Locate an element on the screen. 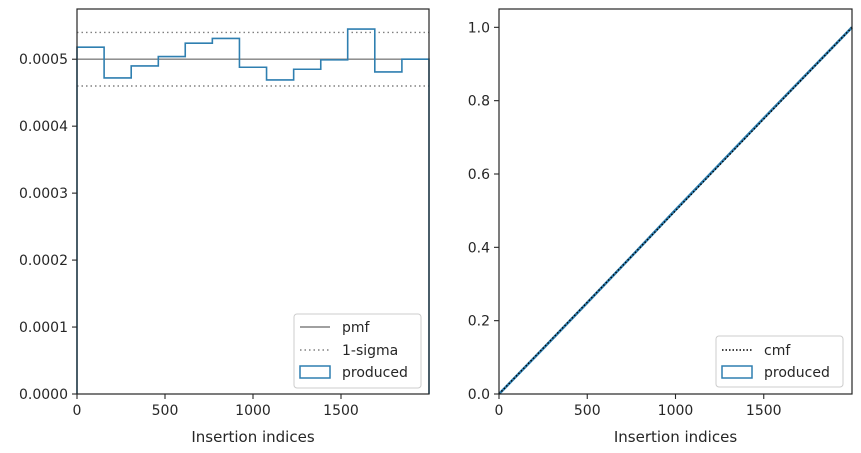 The height and width of the screenshot is (453, 861). y-tick-label: 0.0000 is located at coordinates (43, 395).